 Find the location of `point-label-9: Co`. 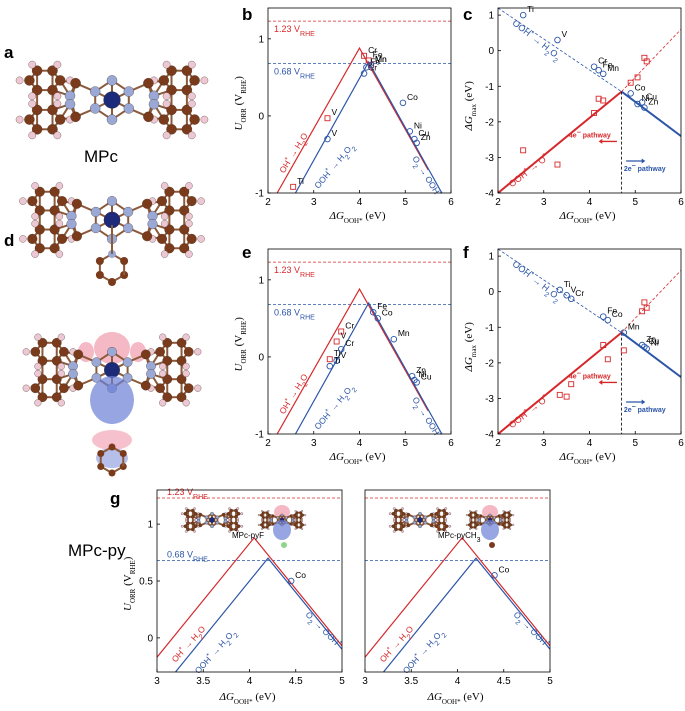

point-label-9: Co is located at coordinates (412, 97).